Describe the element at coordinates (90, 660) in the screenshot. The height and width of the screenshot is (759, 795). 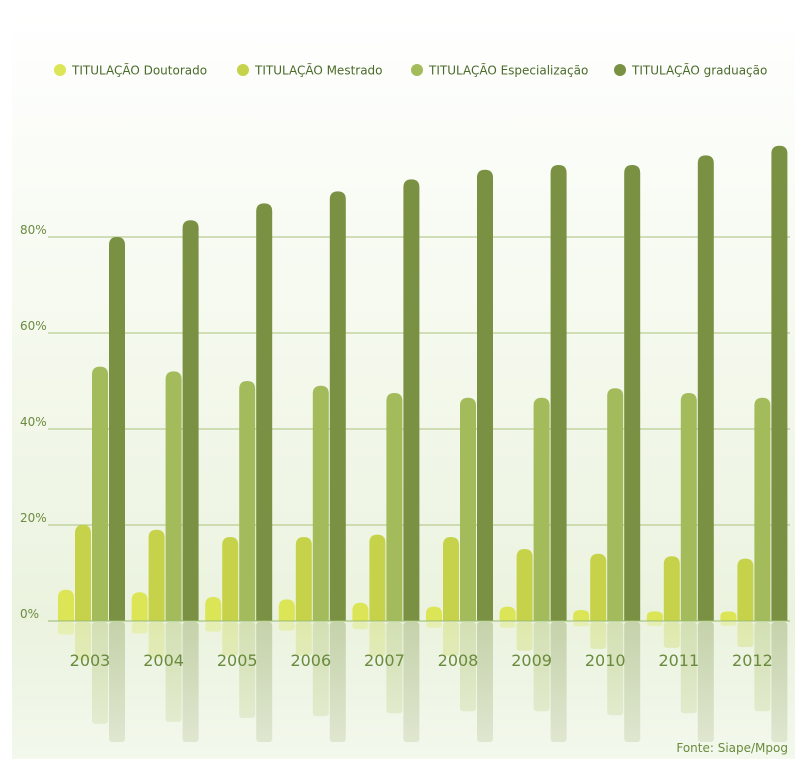
I see `x-tick-label-2003: 2003` at that location.